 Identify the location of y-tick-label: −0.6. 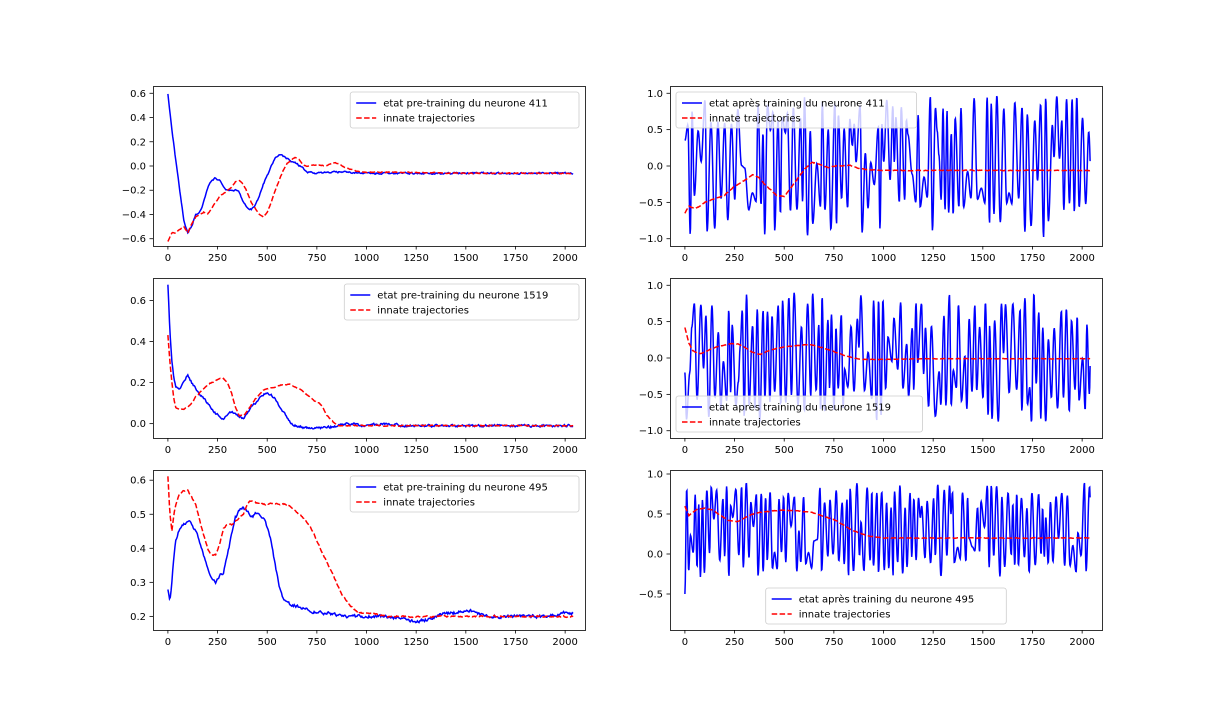
(134, 239).